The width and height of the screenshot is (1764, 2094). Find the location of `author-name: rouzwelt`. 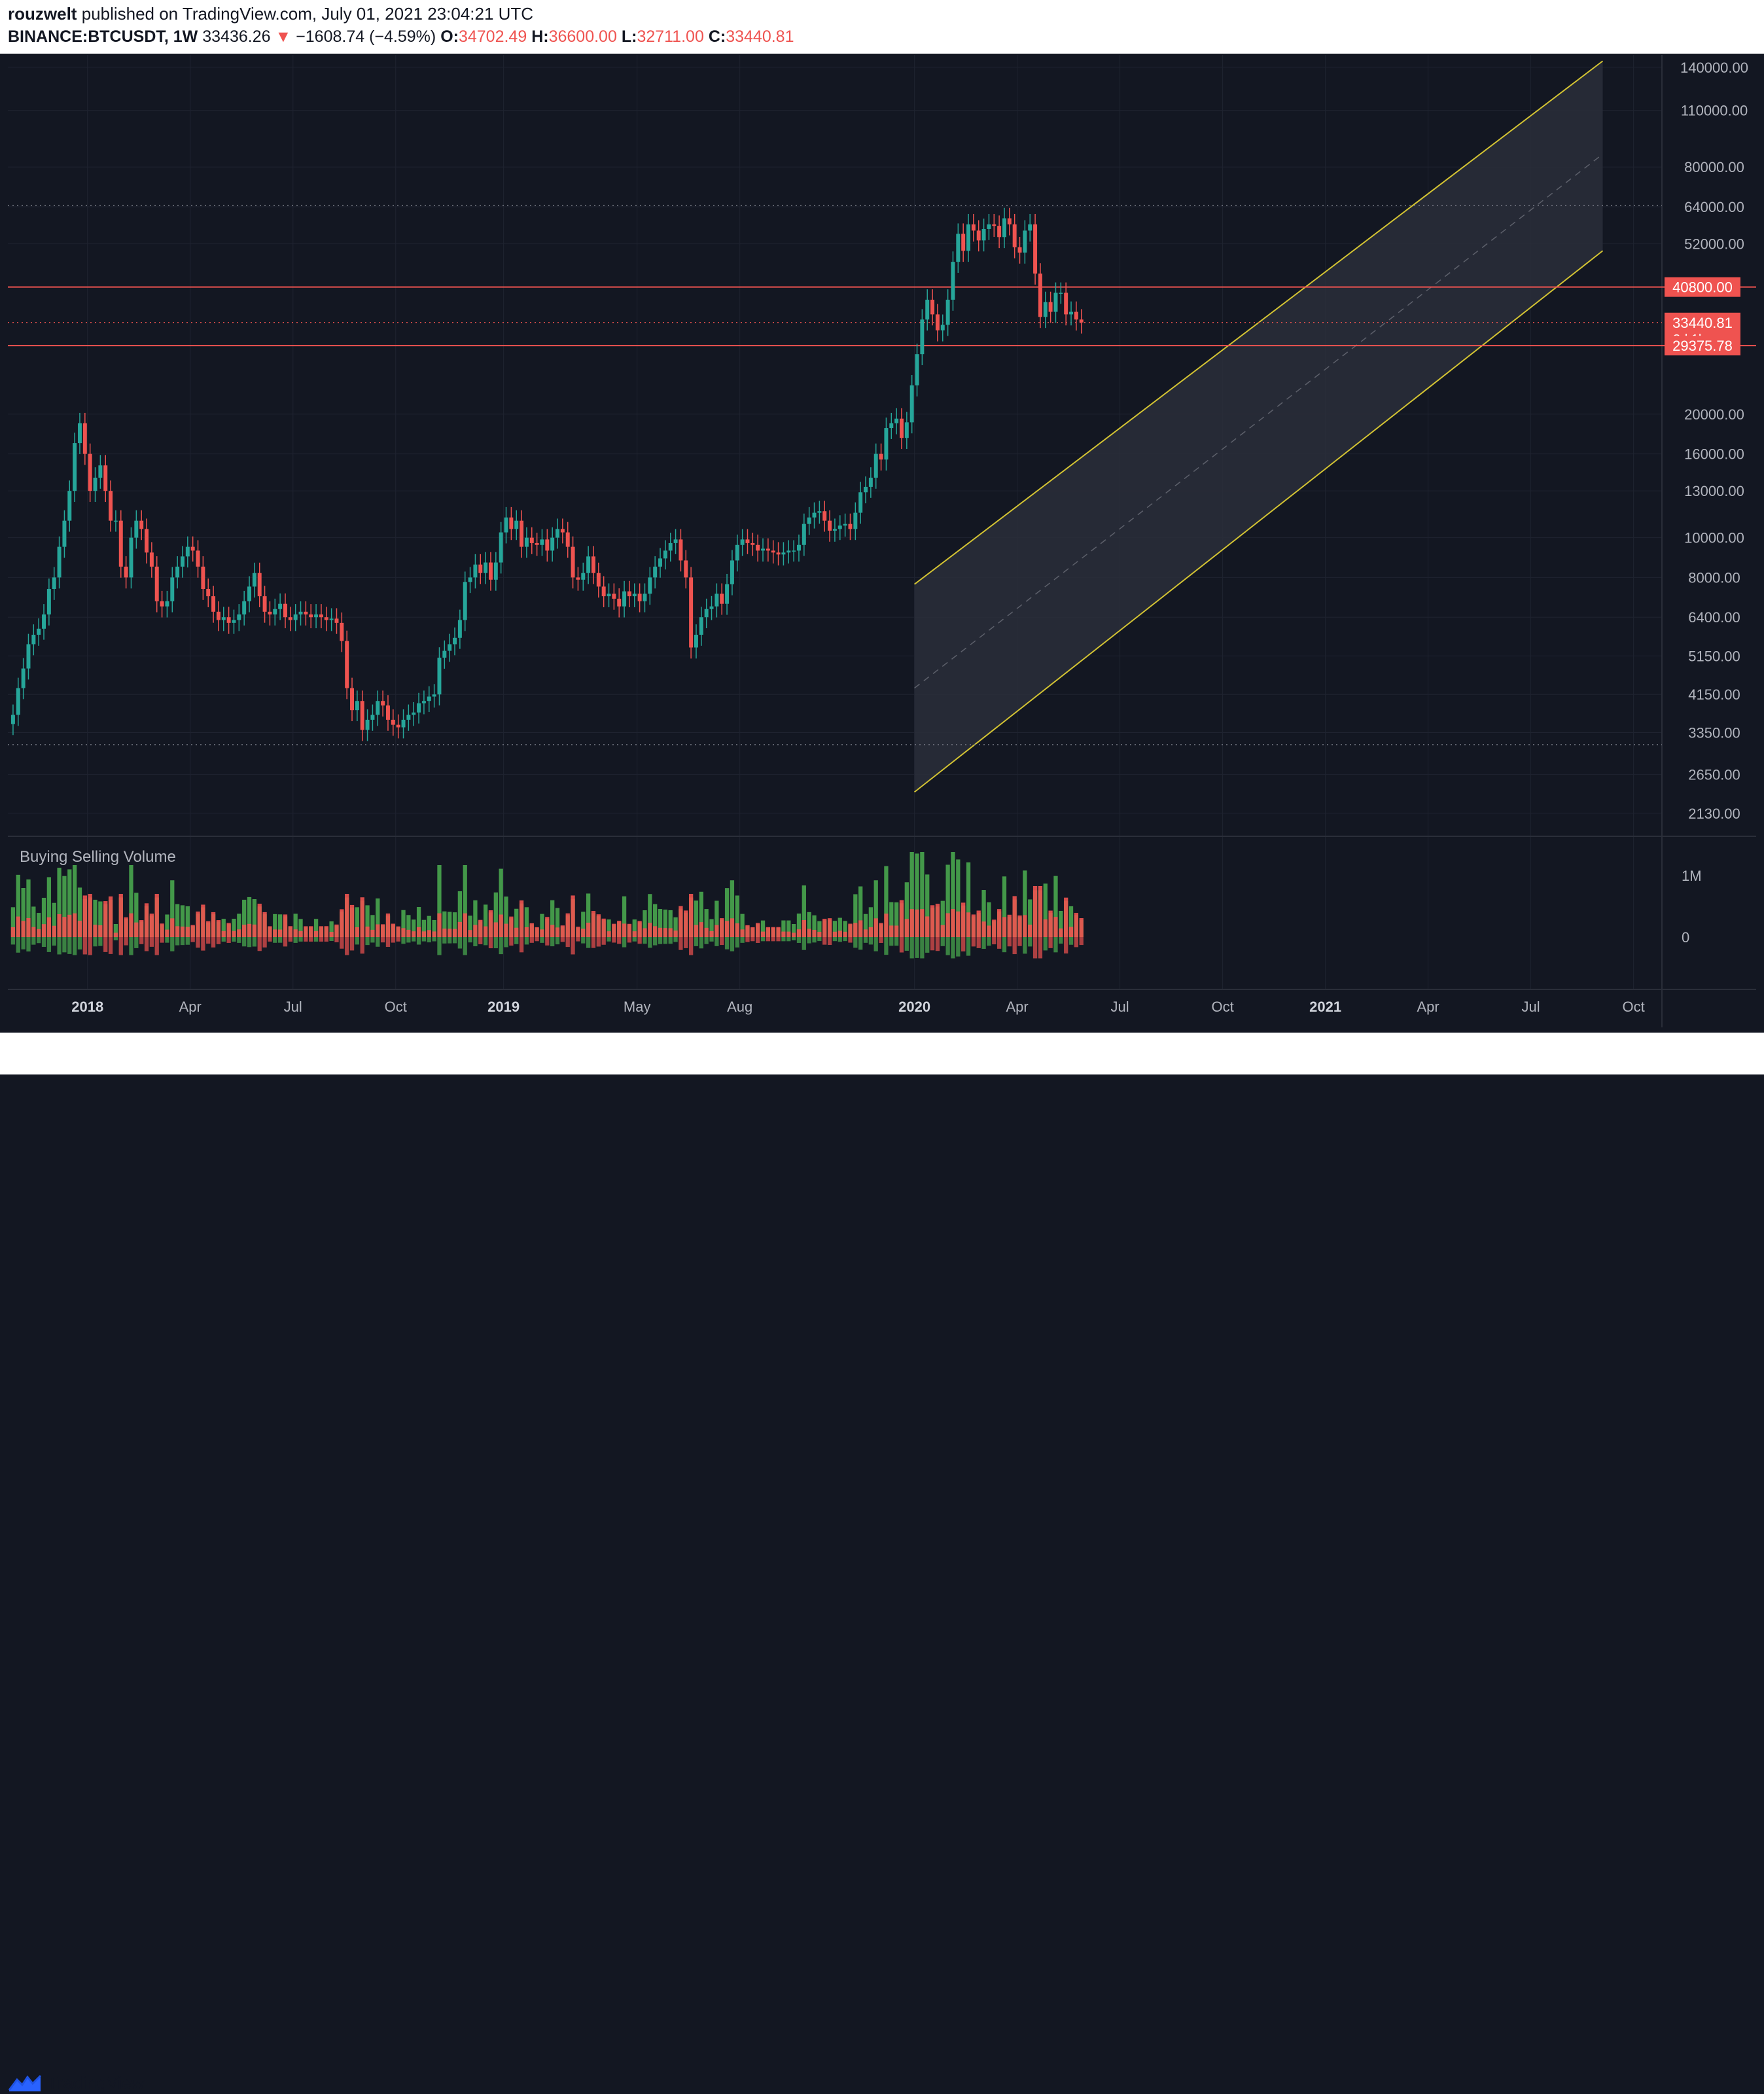

author-name: rouzwelt is located at coordinates (42, 14).